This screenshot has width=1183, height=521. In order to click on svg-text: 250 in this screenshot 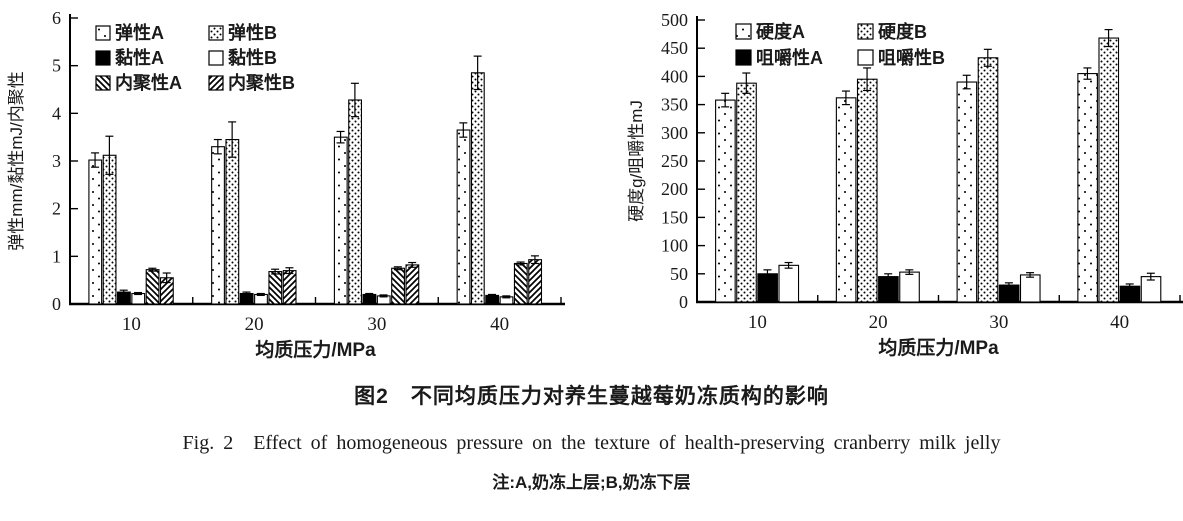, I will do `click(674, 161)`.